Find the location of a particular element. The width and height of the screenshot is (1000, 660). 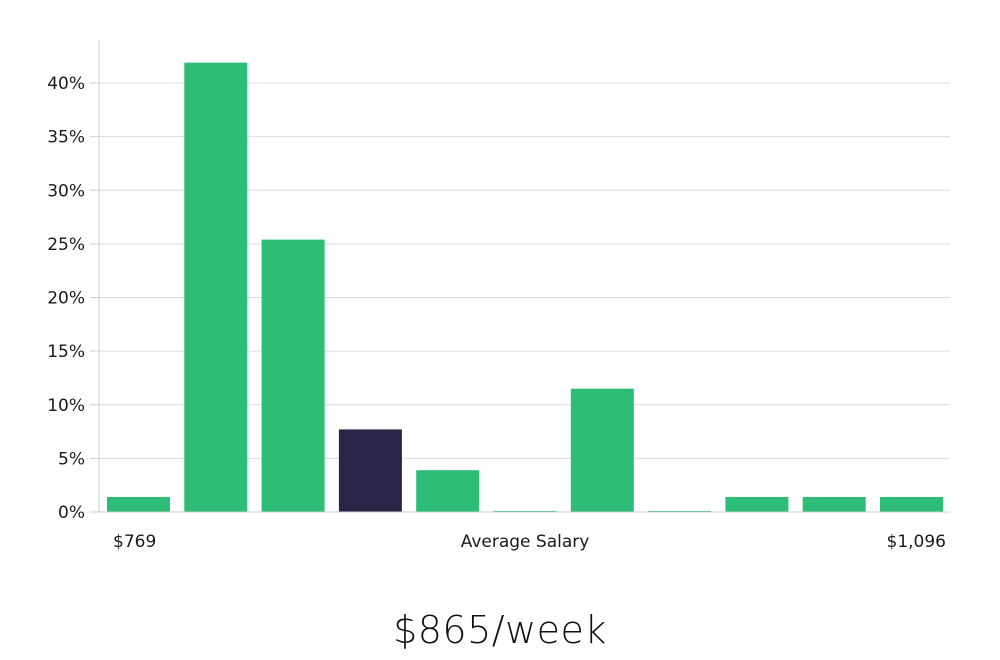

x-max-label: $1,096 is located at coordinates (916, 542).